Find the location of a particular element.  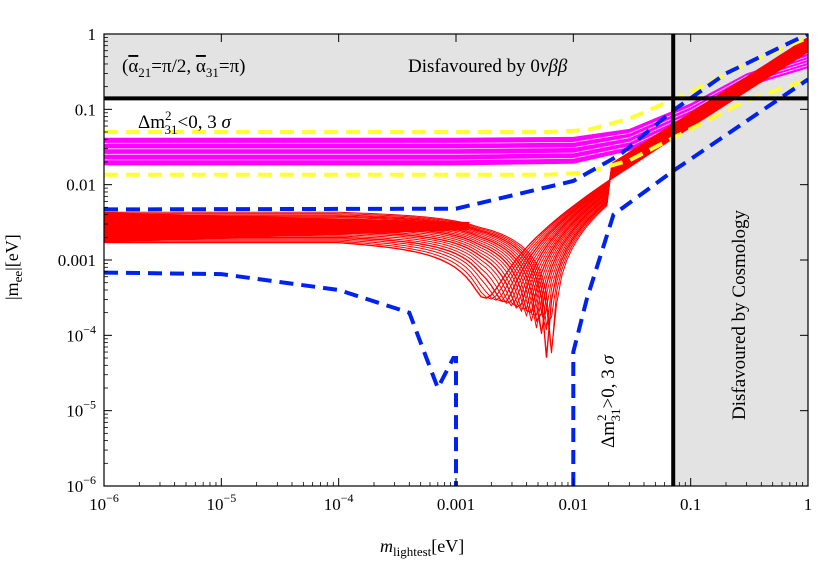

phases-annotation: (α21=π/2, α31=π) is located at coordinates (184, 68).